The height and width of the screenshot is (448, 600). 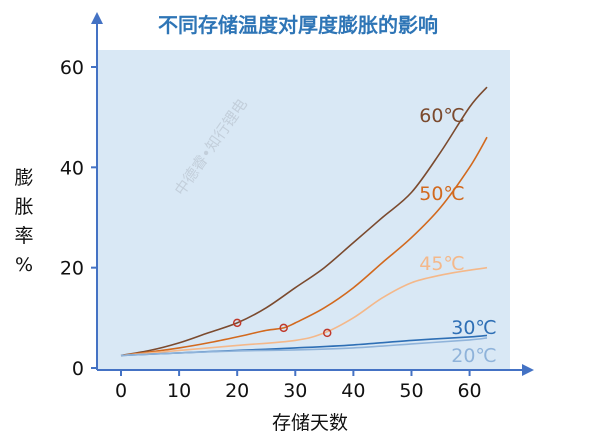 What do you see at coordinates (97, 18) in the screenshot?
I see `y-axis-arrow` at bounding box center [97, 18].